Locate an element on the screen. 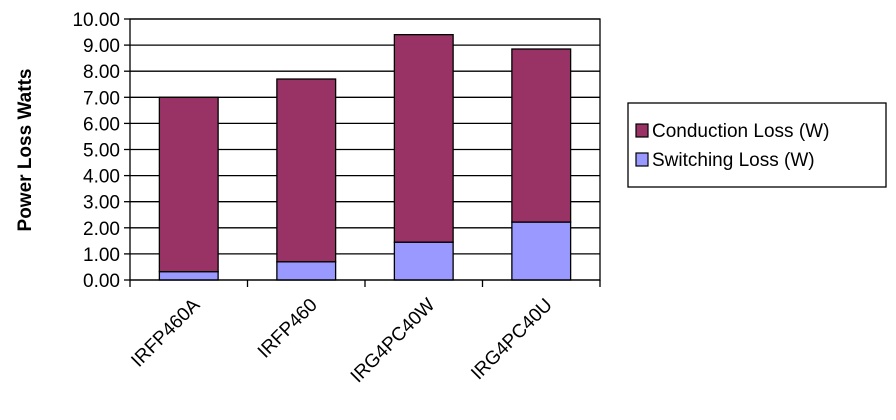  y-tick-label: 0.00 is located at coordinates (101, 281).